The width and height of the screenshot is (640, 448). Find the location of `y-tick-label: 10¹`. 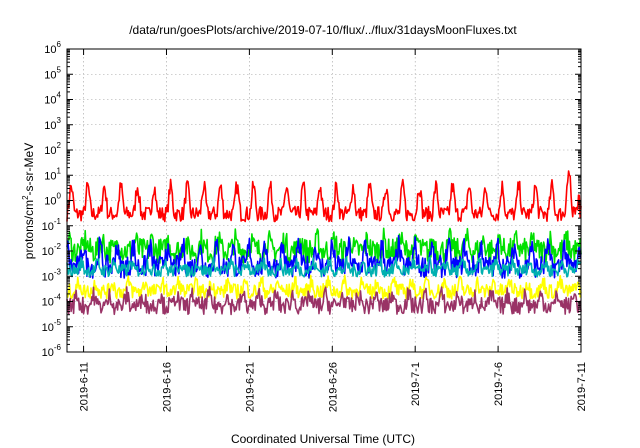

y-tick-label: 10¹ is located at coordinates (52, 174).